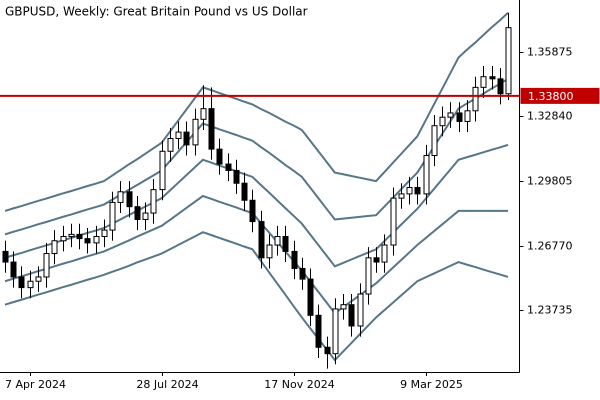  Describe the element at coordinates (35, 384) in the screenshot. I see `x-tick-label: 7 Apr 2024` at that location.